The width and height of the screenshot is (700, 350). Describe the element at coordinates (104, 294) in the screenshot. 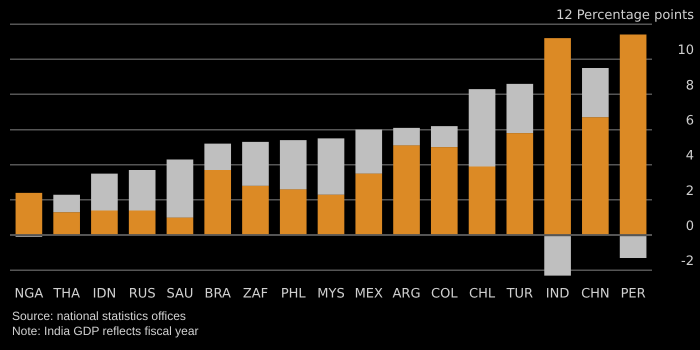

I see `x-tick-label: IDN` at that location.